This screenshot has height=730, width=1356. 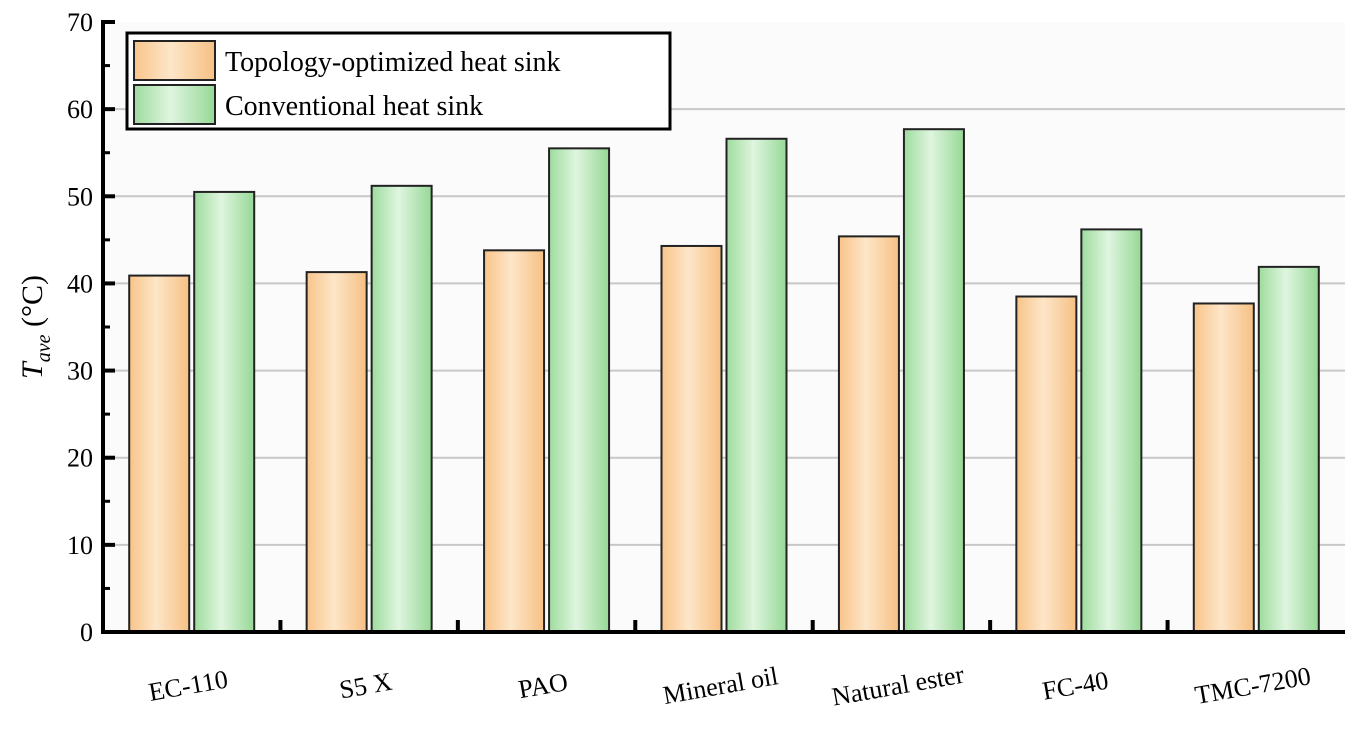 I want to click on legend-swatch-topology, so click(x=174, y=60).